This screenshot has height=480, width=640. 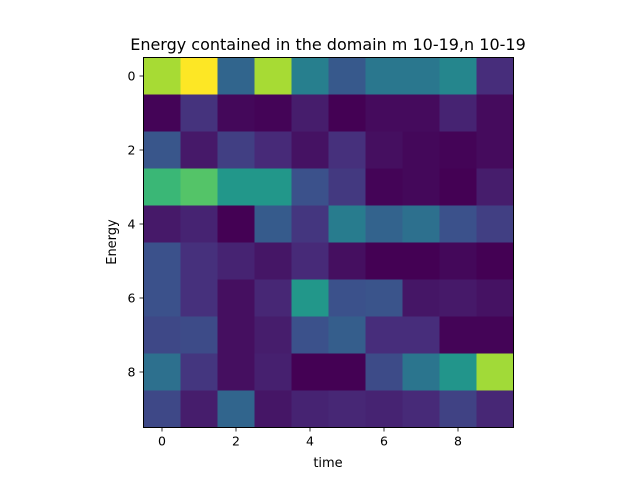 I want to click on x-axis-label: time, so click(x=327, y=463).